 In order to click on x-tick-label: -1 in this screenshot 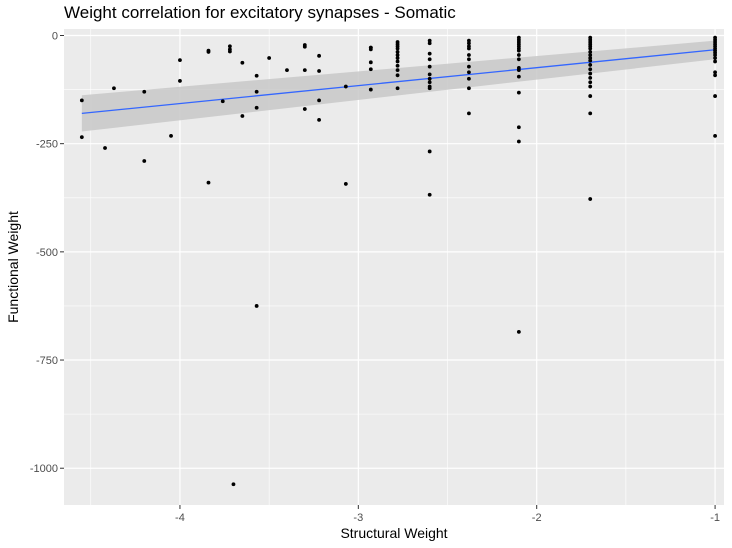, I will do `click(715, 518)`.